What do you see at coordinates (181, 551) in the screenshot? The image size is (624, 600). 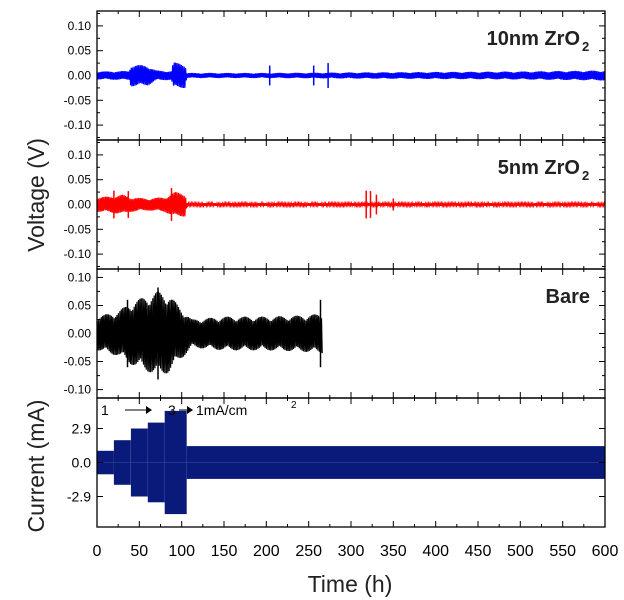 I see `x-tick-label: 100` at bounding box center [181, 551].